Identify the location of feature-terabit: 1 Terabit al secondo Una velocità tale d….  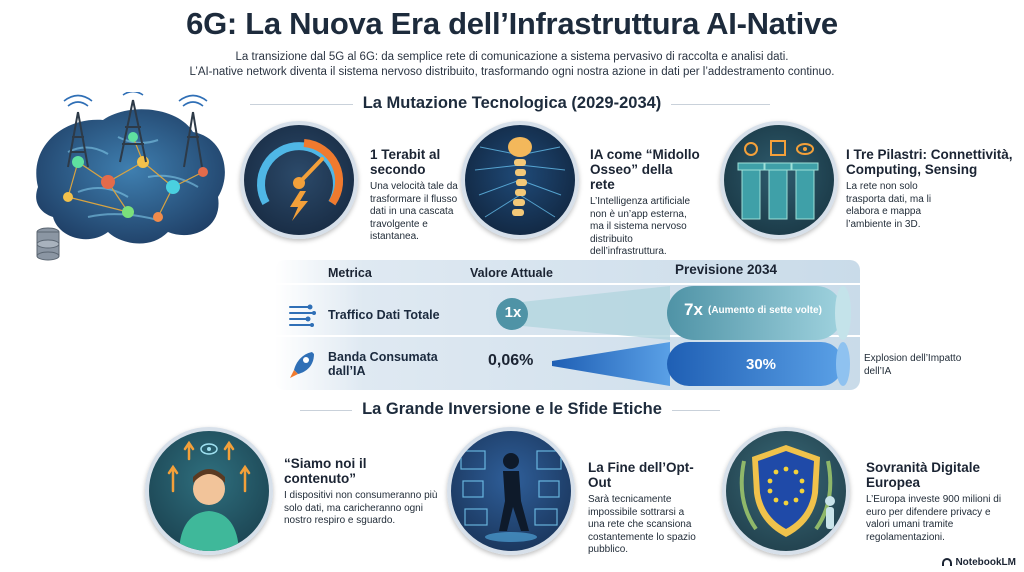
(416, 195).